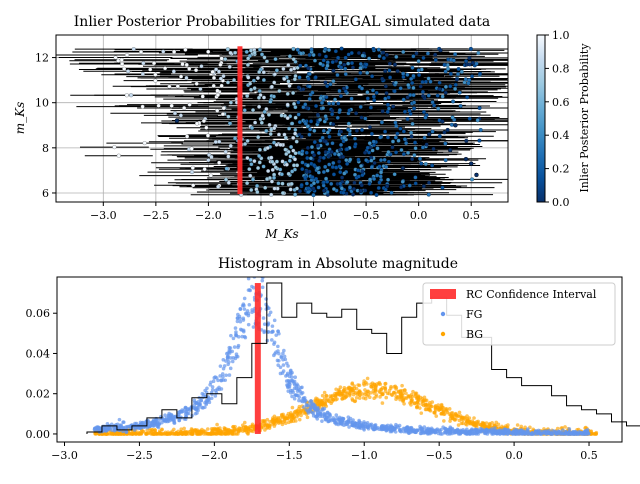  Describe the element at coordinates (589, 455) in the screenshot. I see `bottom-x-tick-label: 0.5` at that location.